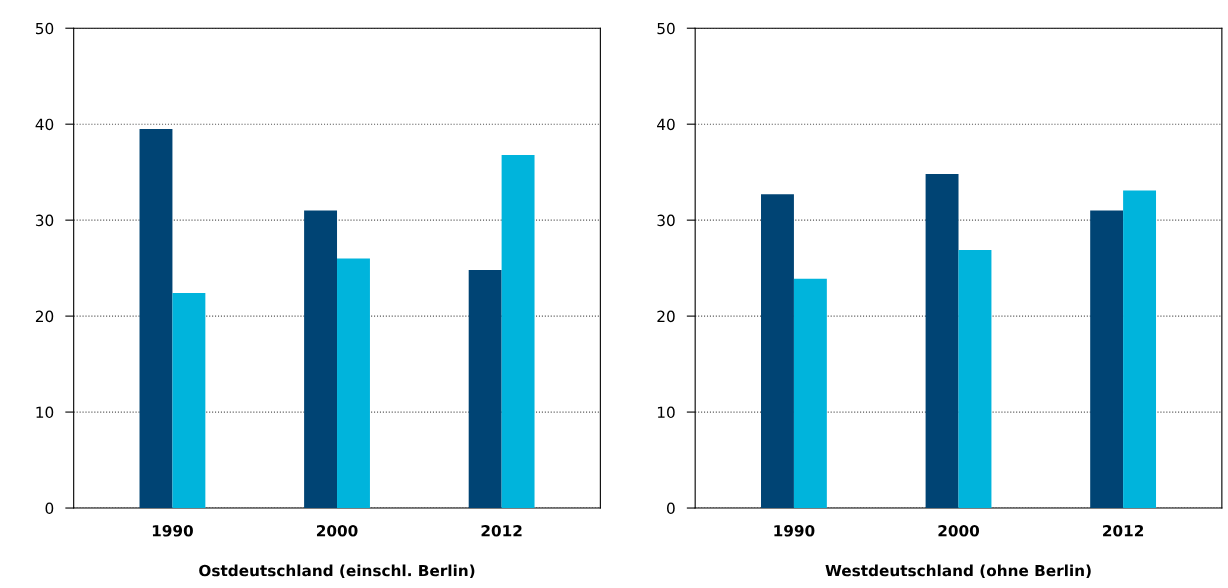  What do you see at coordinates (337, 571) in the screenshot?
I see `x-axis-title: Ostdeutschland (einschl. Berlin)` at bounding box center [337, 571].